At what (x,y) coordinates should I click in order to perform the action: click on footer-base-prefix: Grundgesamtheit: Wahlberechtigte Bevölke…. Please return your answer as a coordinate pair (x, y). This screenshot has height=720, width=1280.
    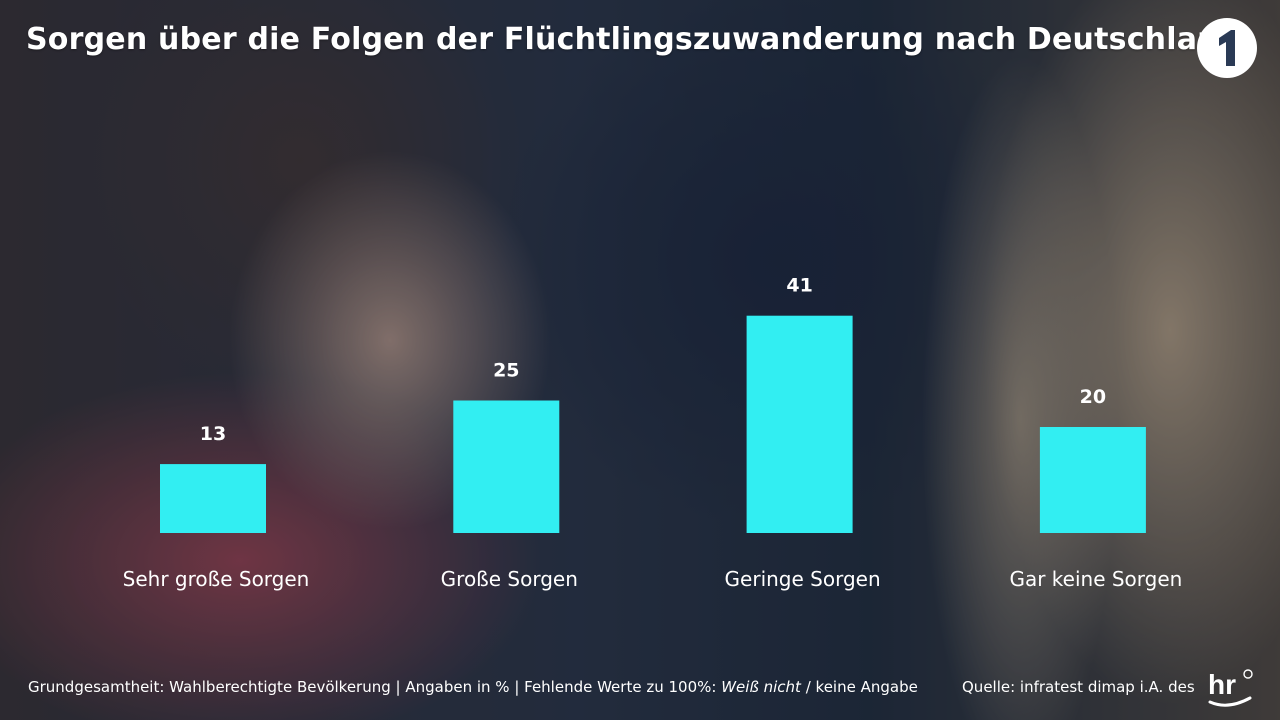
    Looking at the image, I should click on (375, 687).